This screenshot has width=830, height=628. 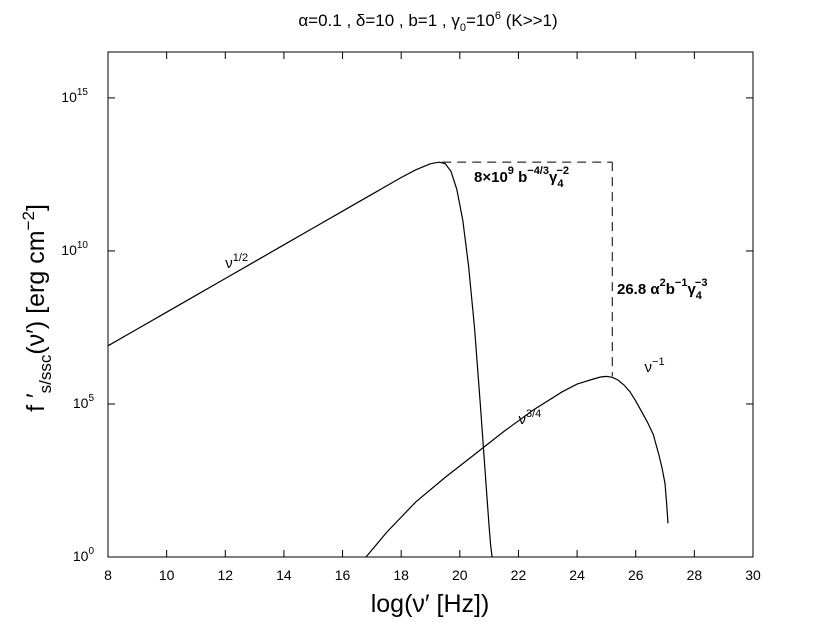 I want to click on x-tick-label: 26, so click(x=636, y=575).